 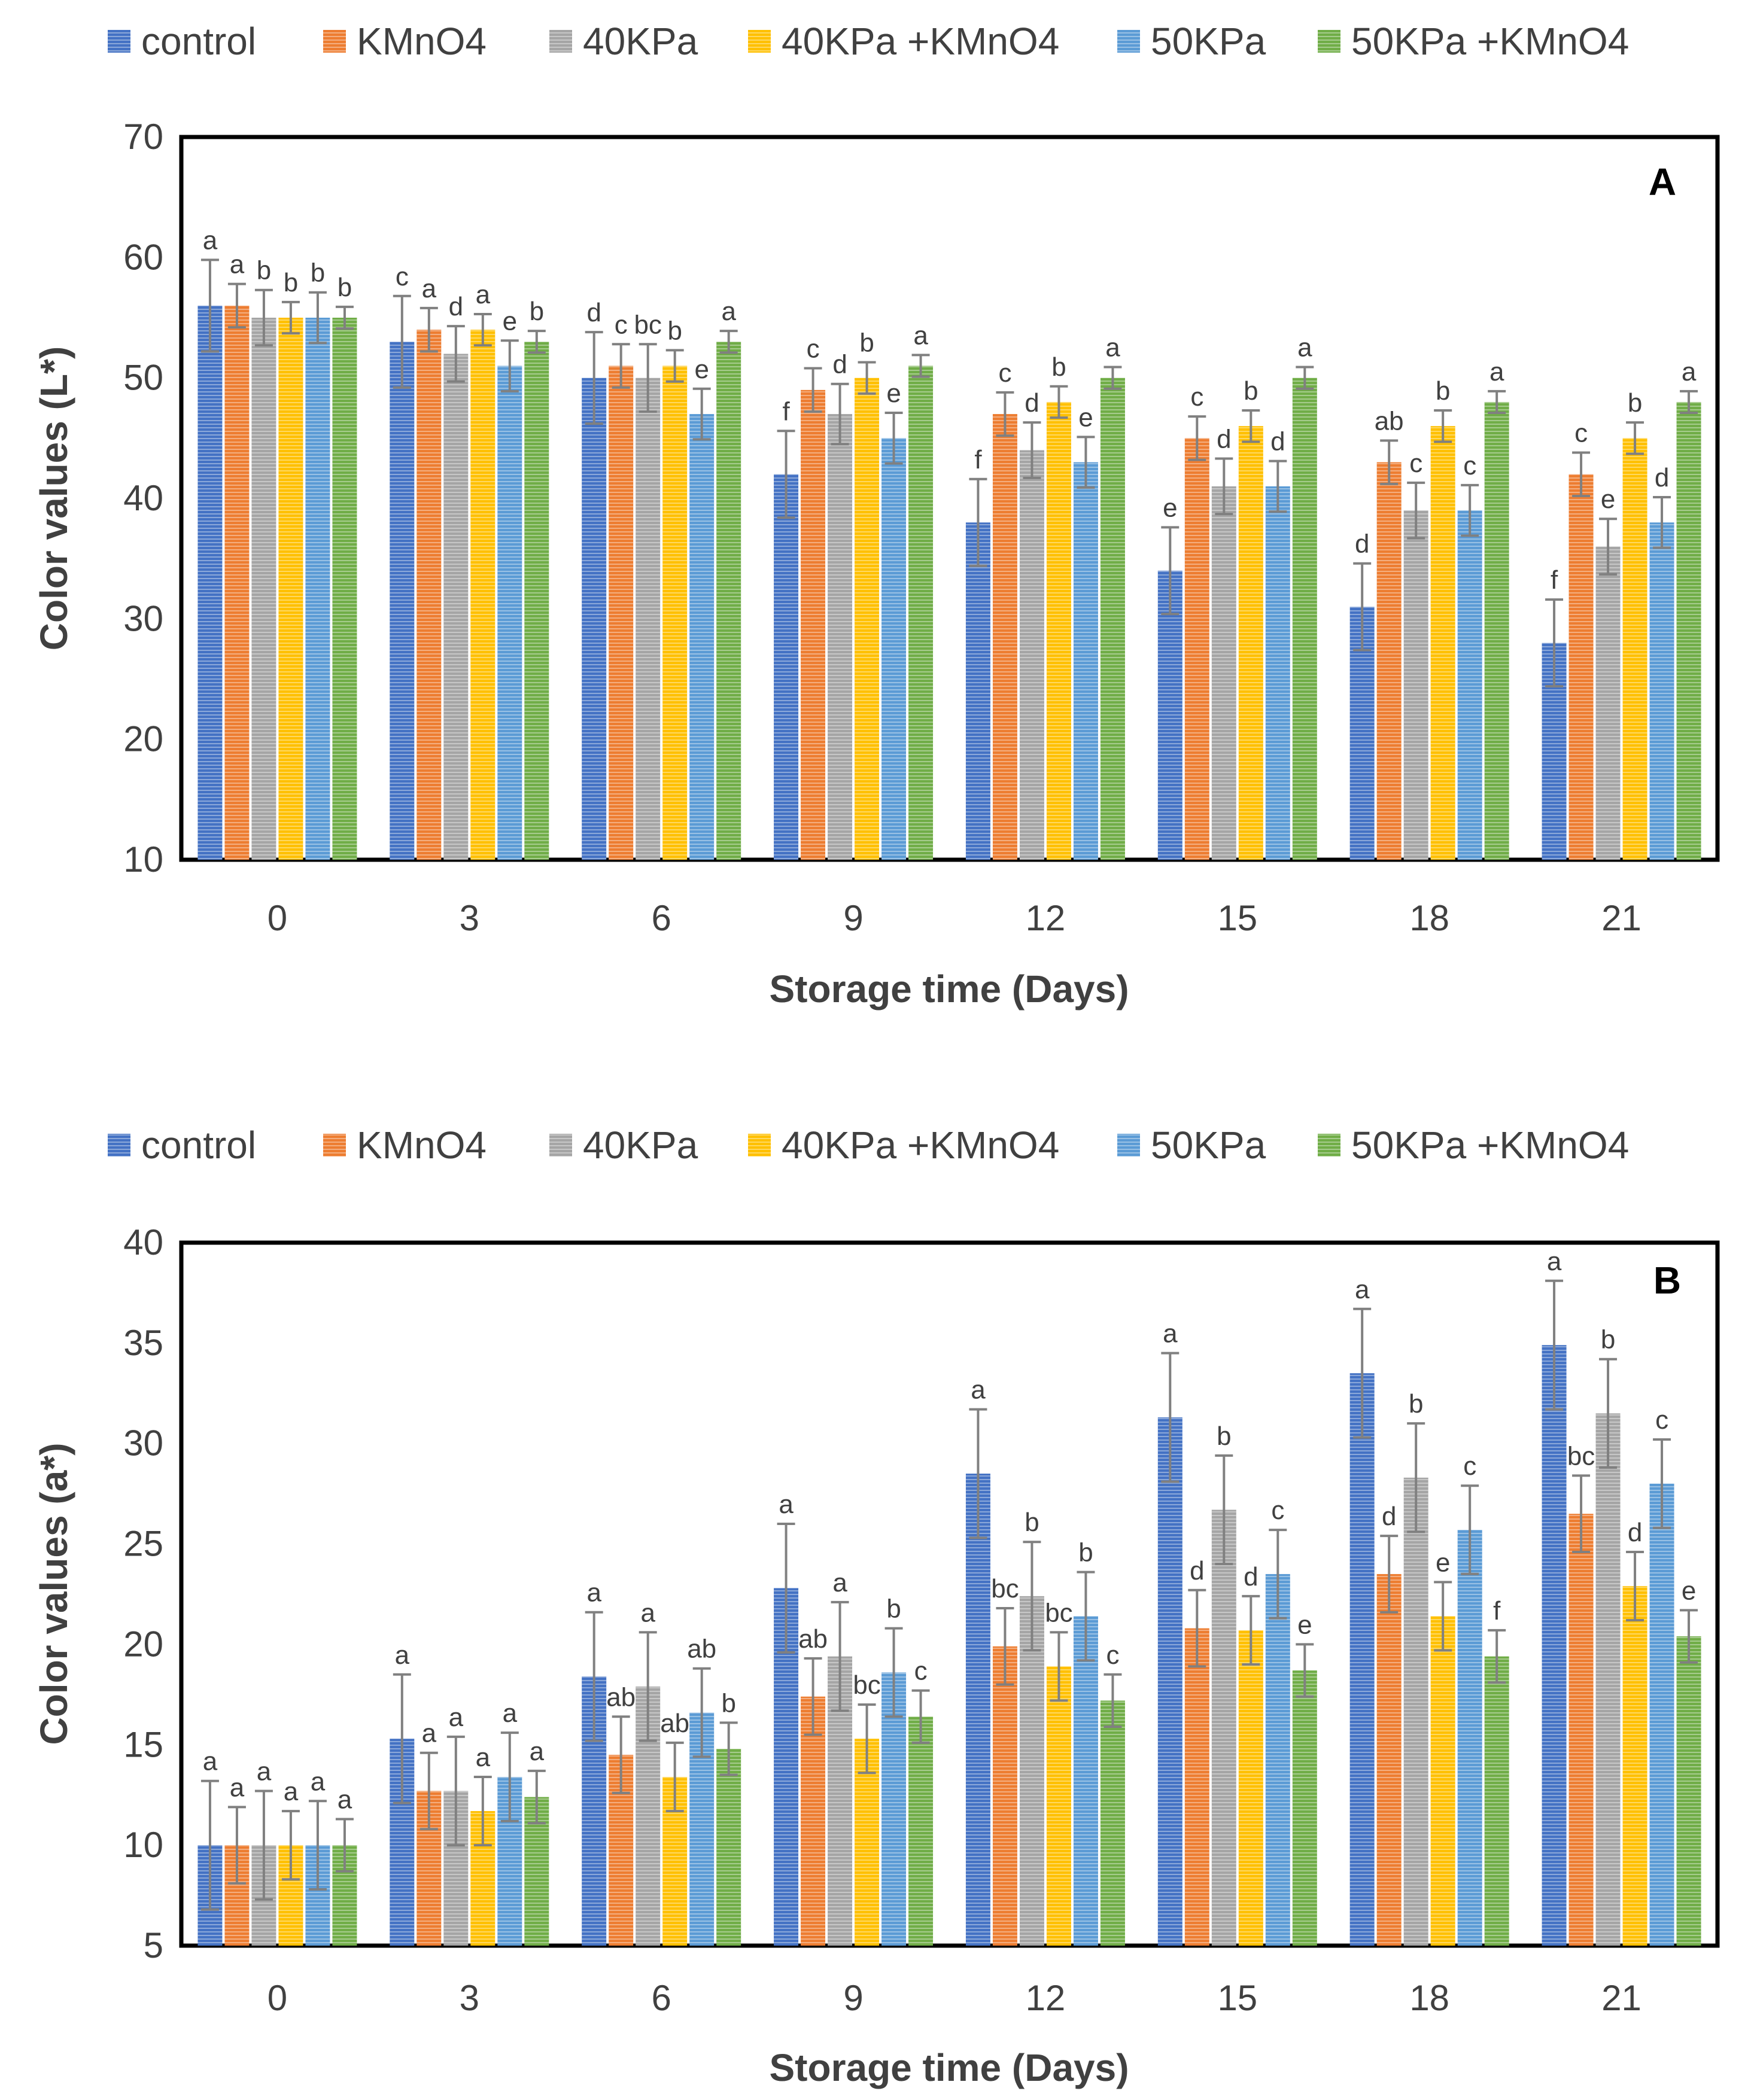 I want to click on legend-item: 50KPa, so click(x=1191, y=41).